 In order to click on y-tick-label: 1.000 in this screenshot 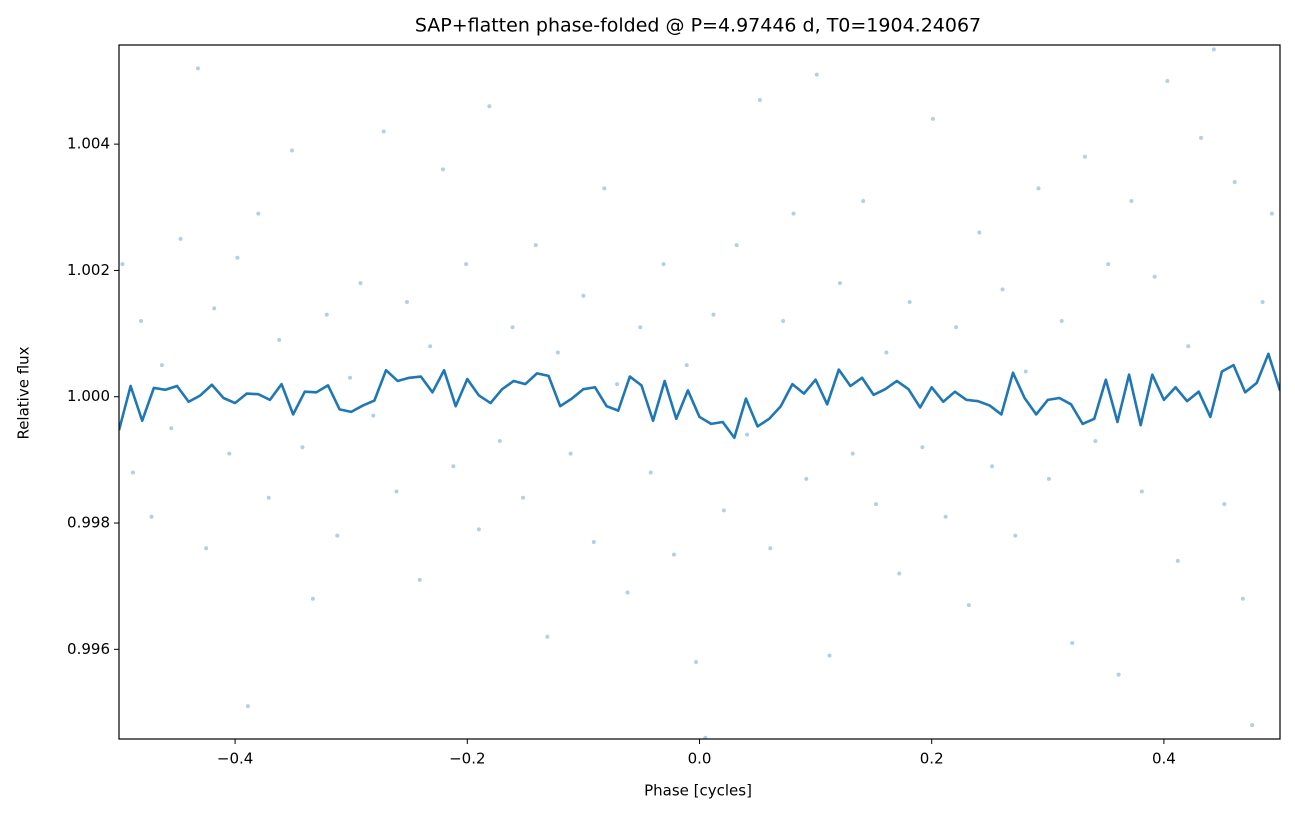, I will do `click(88, 396)`.